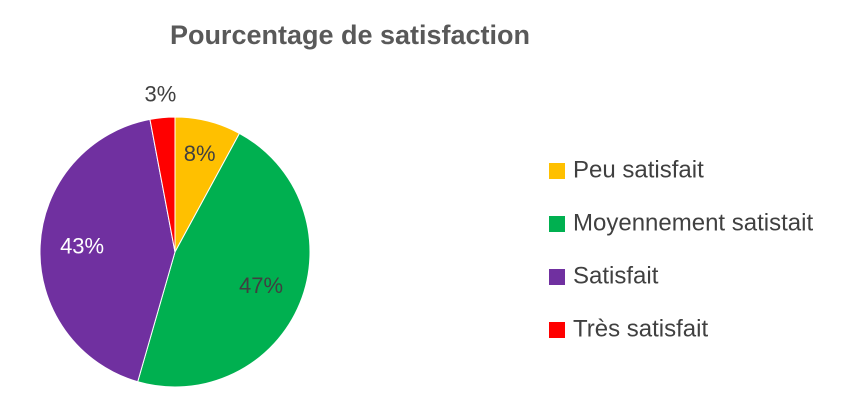 This screenshot has width=864, height=413. Describe the element at coordinates (200, 153) in the screenshot. I see `data-label: 8%` at that location.